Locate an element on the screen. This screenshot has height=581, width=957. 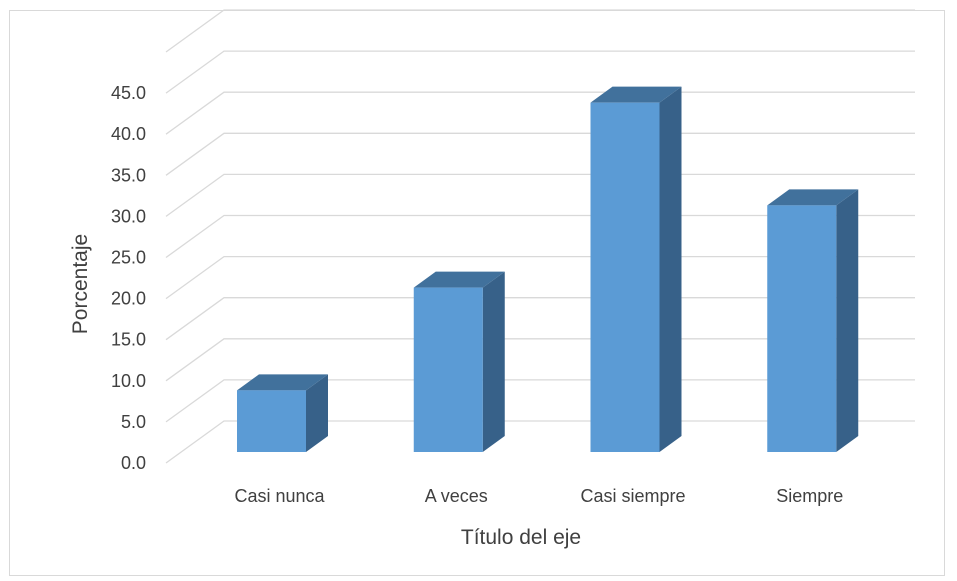
x-tick-label: A veces is located at coordinates (456, 496).